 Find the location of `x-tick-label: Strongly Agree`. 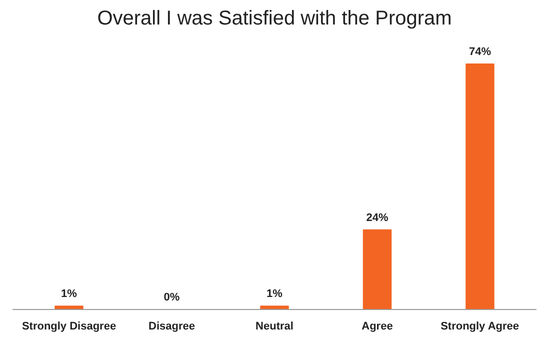

x-tick-label: Strongly Agree is located at coordinates (480, 326).